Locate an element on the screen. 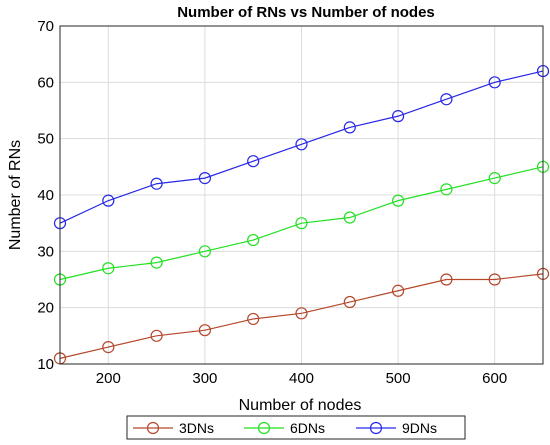  y-tick-label: 60 is located at coordinates (45, 82).